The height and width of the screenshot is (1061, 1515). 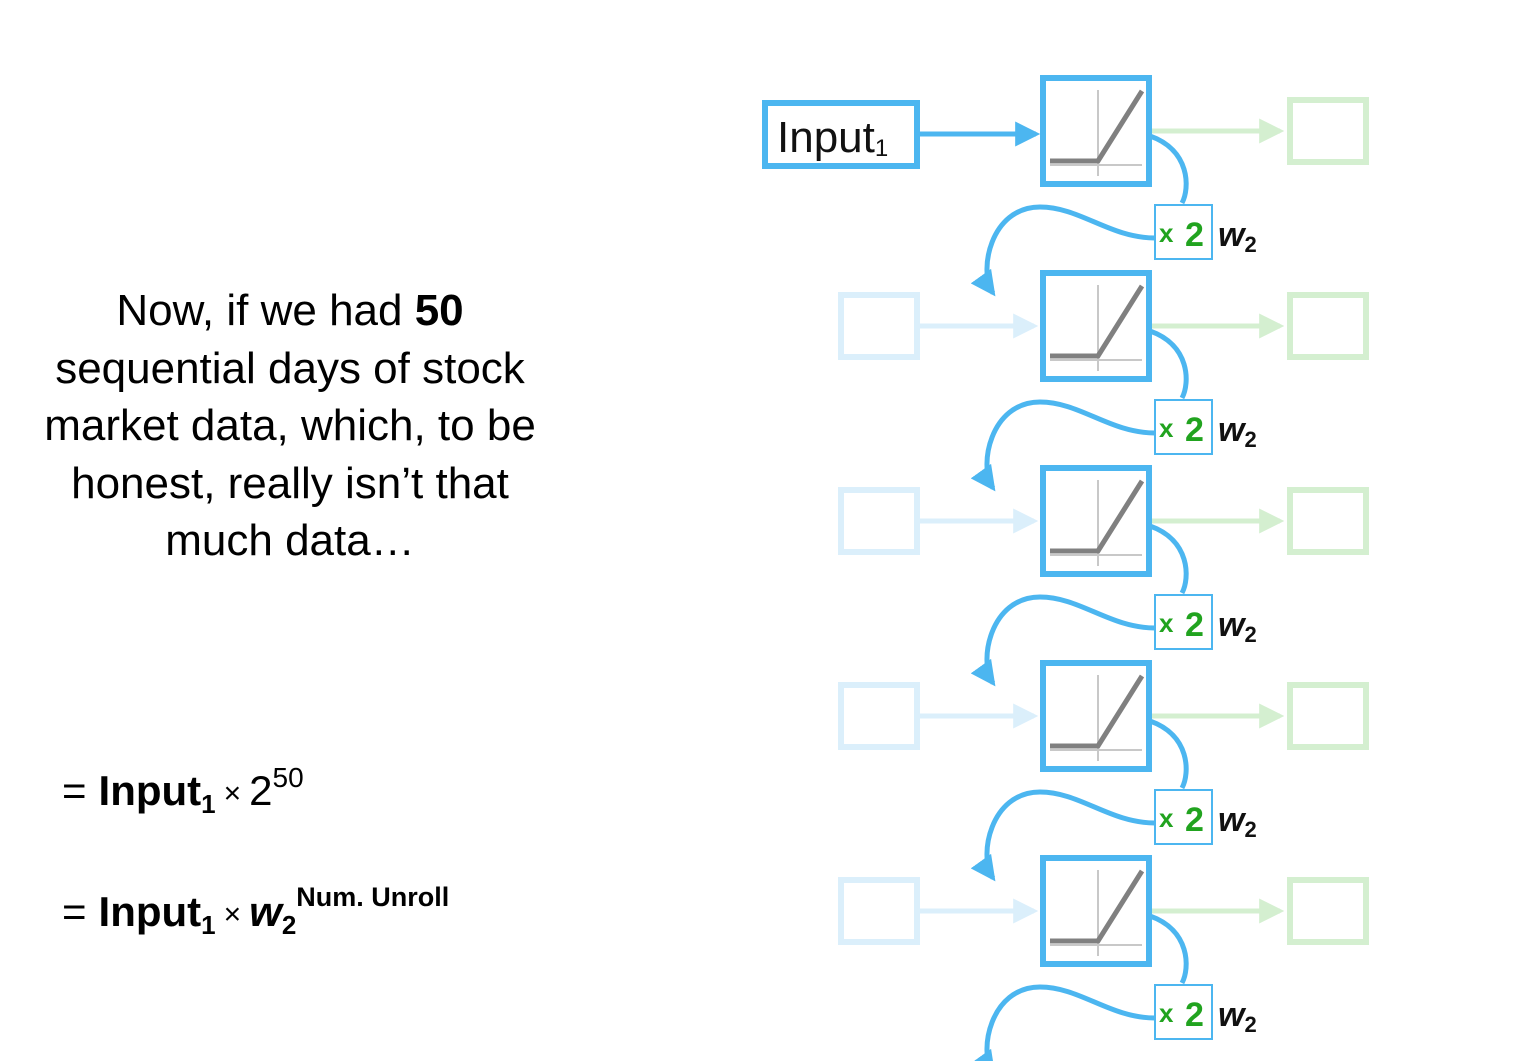 What do you see at coordinates (439, 310) in the screenshot?
I see `narration-line-1-bold: 50` at bounding box center [439, 310].